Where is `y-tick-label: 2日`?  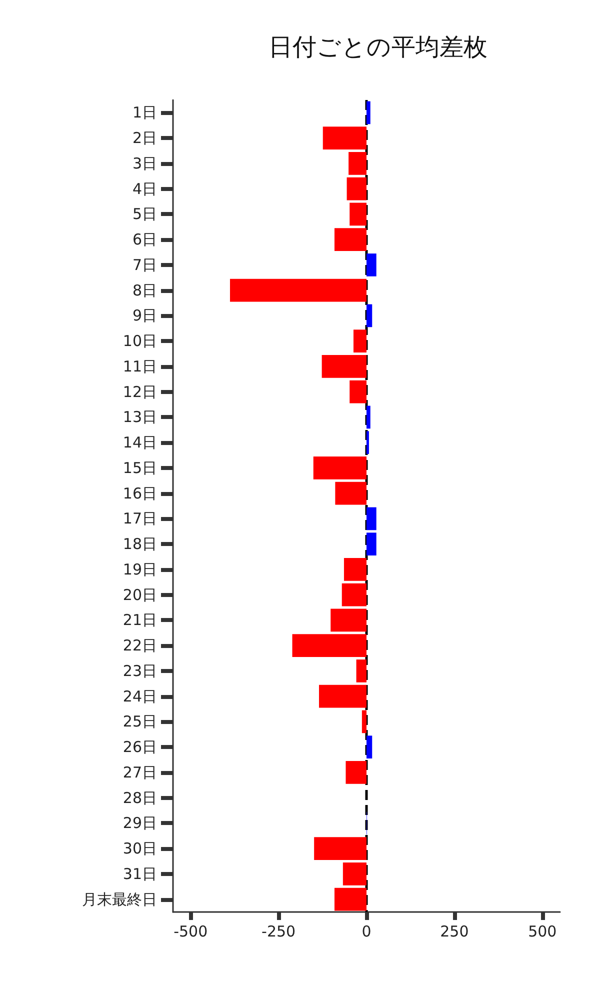
y-tick-label: 2日 is located at coordinates (144, 138).